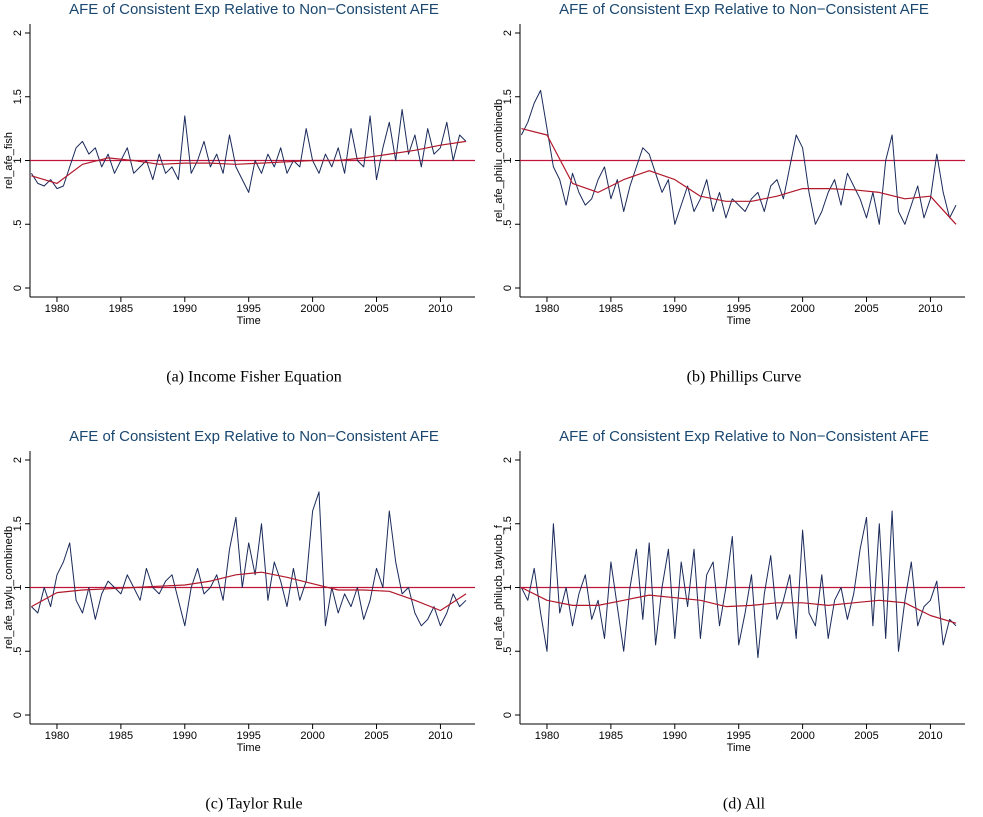 Image resolution: width=983 pixels, height=817 pixels. I want to click on caption: (d) All, so click(744, 804).